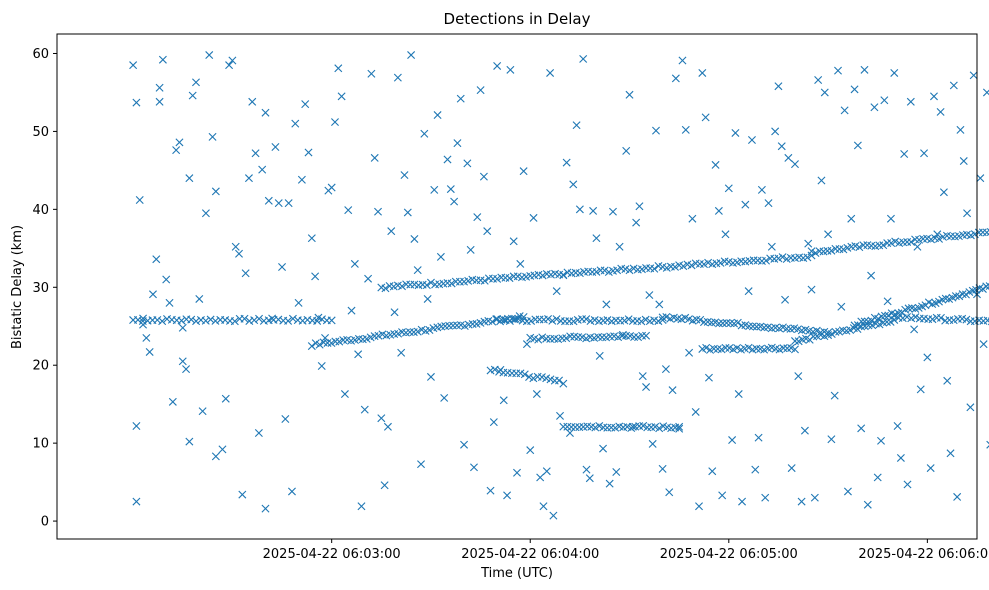  I want to click on y-tick-label: 50, so click(40, 132).